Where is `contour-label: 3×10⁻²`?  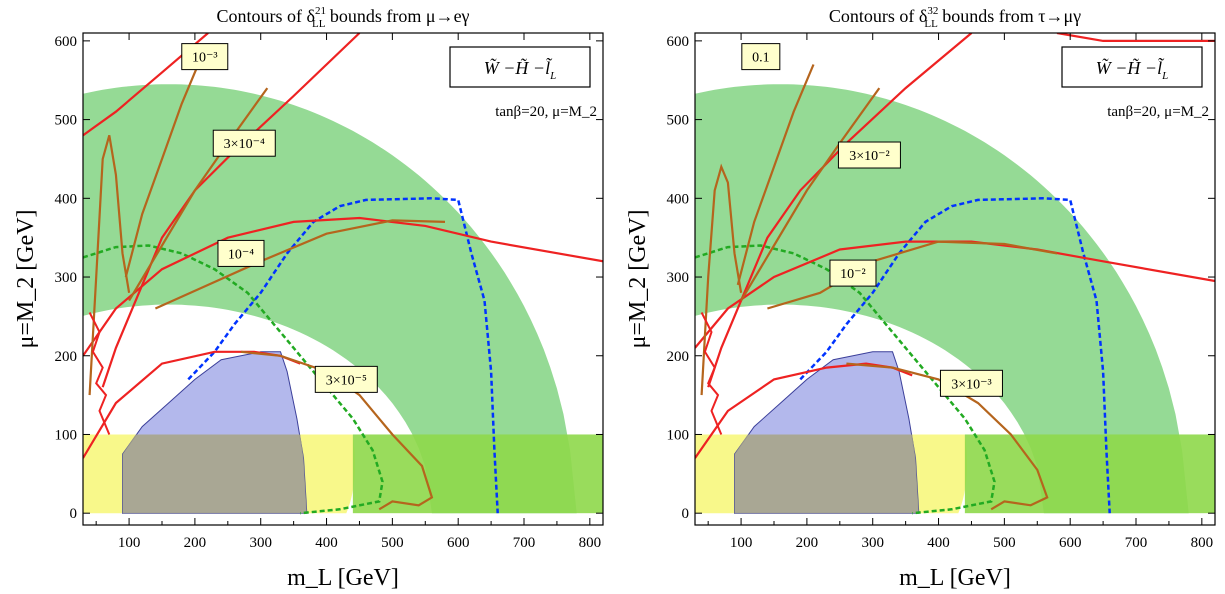
contour-label: 3×10⁻² is located at coordinates (869, 156).